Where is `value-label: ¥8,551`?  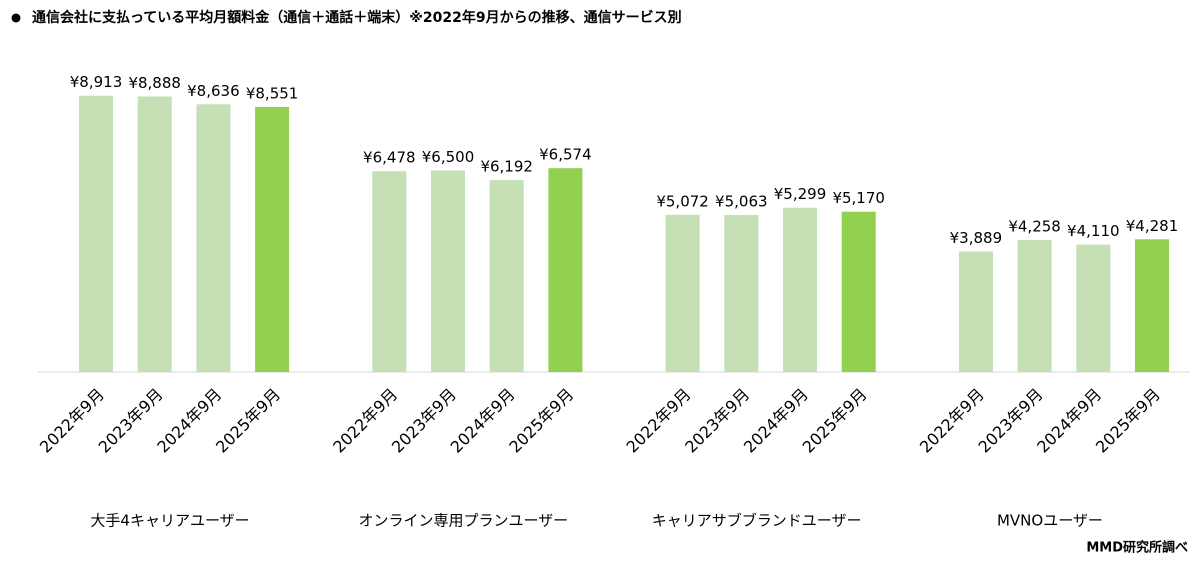
value-label: ¥8,551 is located at coordinates (272, 93).